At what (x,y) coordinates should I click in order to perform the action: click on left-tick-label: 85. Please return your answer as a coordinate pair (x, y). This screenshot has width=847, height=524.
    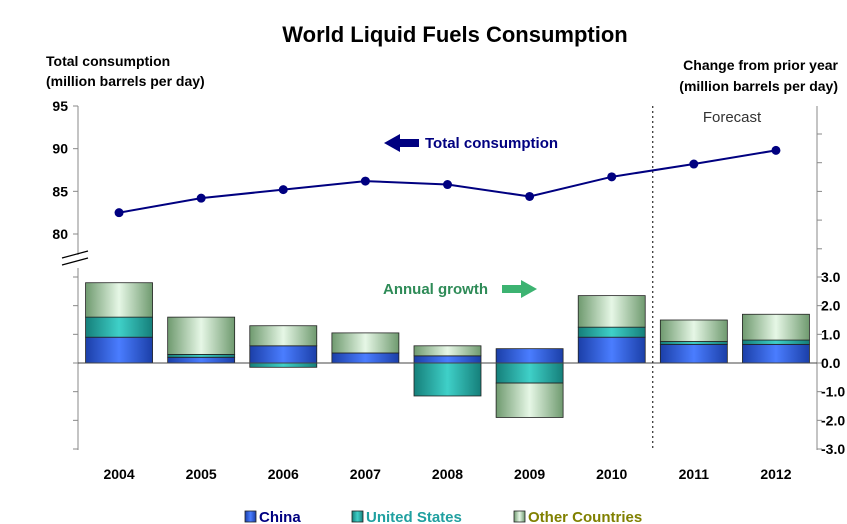
    Looking at the image, I should click on (60, 191).